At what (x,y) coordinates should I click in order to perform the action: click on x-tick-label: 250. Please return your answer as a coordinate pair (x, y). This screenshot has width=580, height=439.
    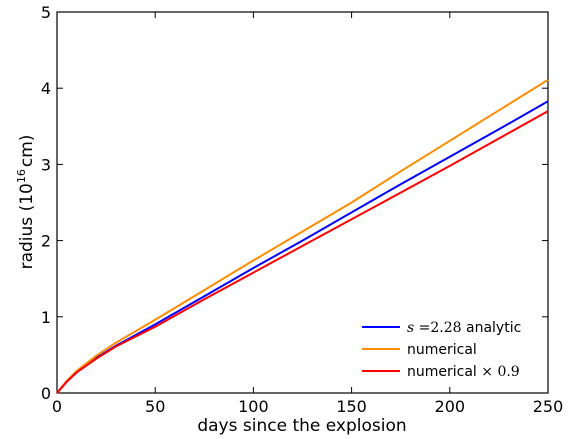
    Looking at the image, I should click on (548, 406).